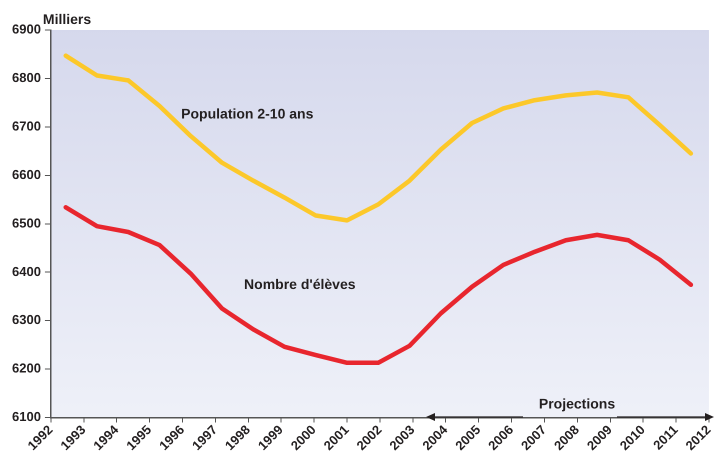  I want to click on y-tick-label: 6600, so click(26, 174).